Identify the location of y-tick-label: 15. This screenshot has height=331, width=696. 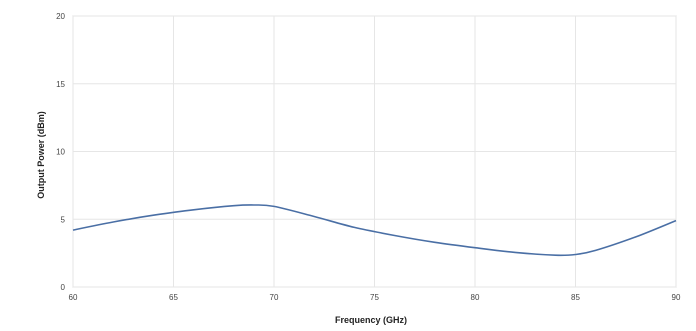
(60, 84).